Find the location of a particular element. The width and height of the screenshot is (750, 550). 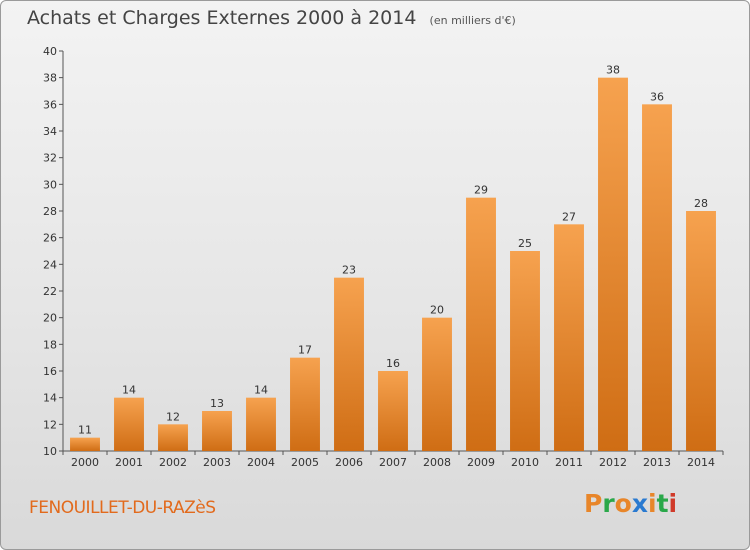

y-tick-label: 38 is located at coordinates (50, 78).